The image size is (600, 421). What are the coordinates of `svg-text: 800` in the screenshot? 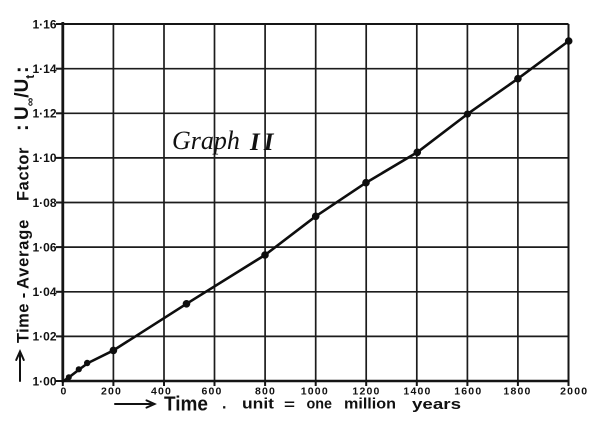 It's located at (265, 391).